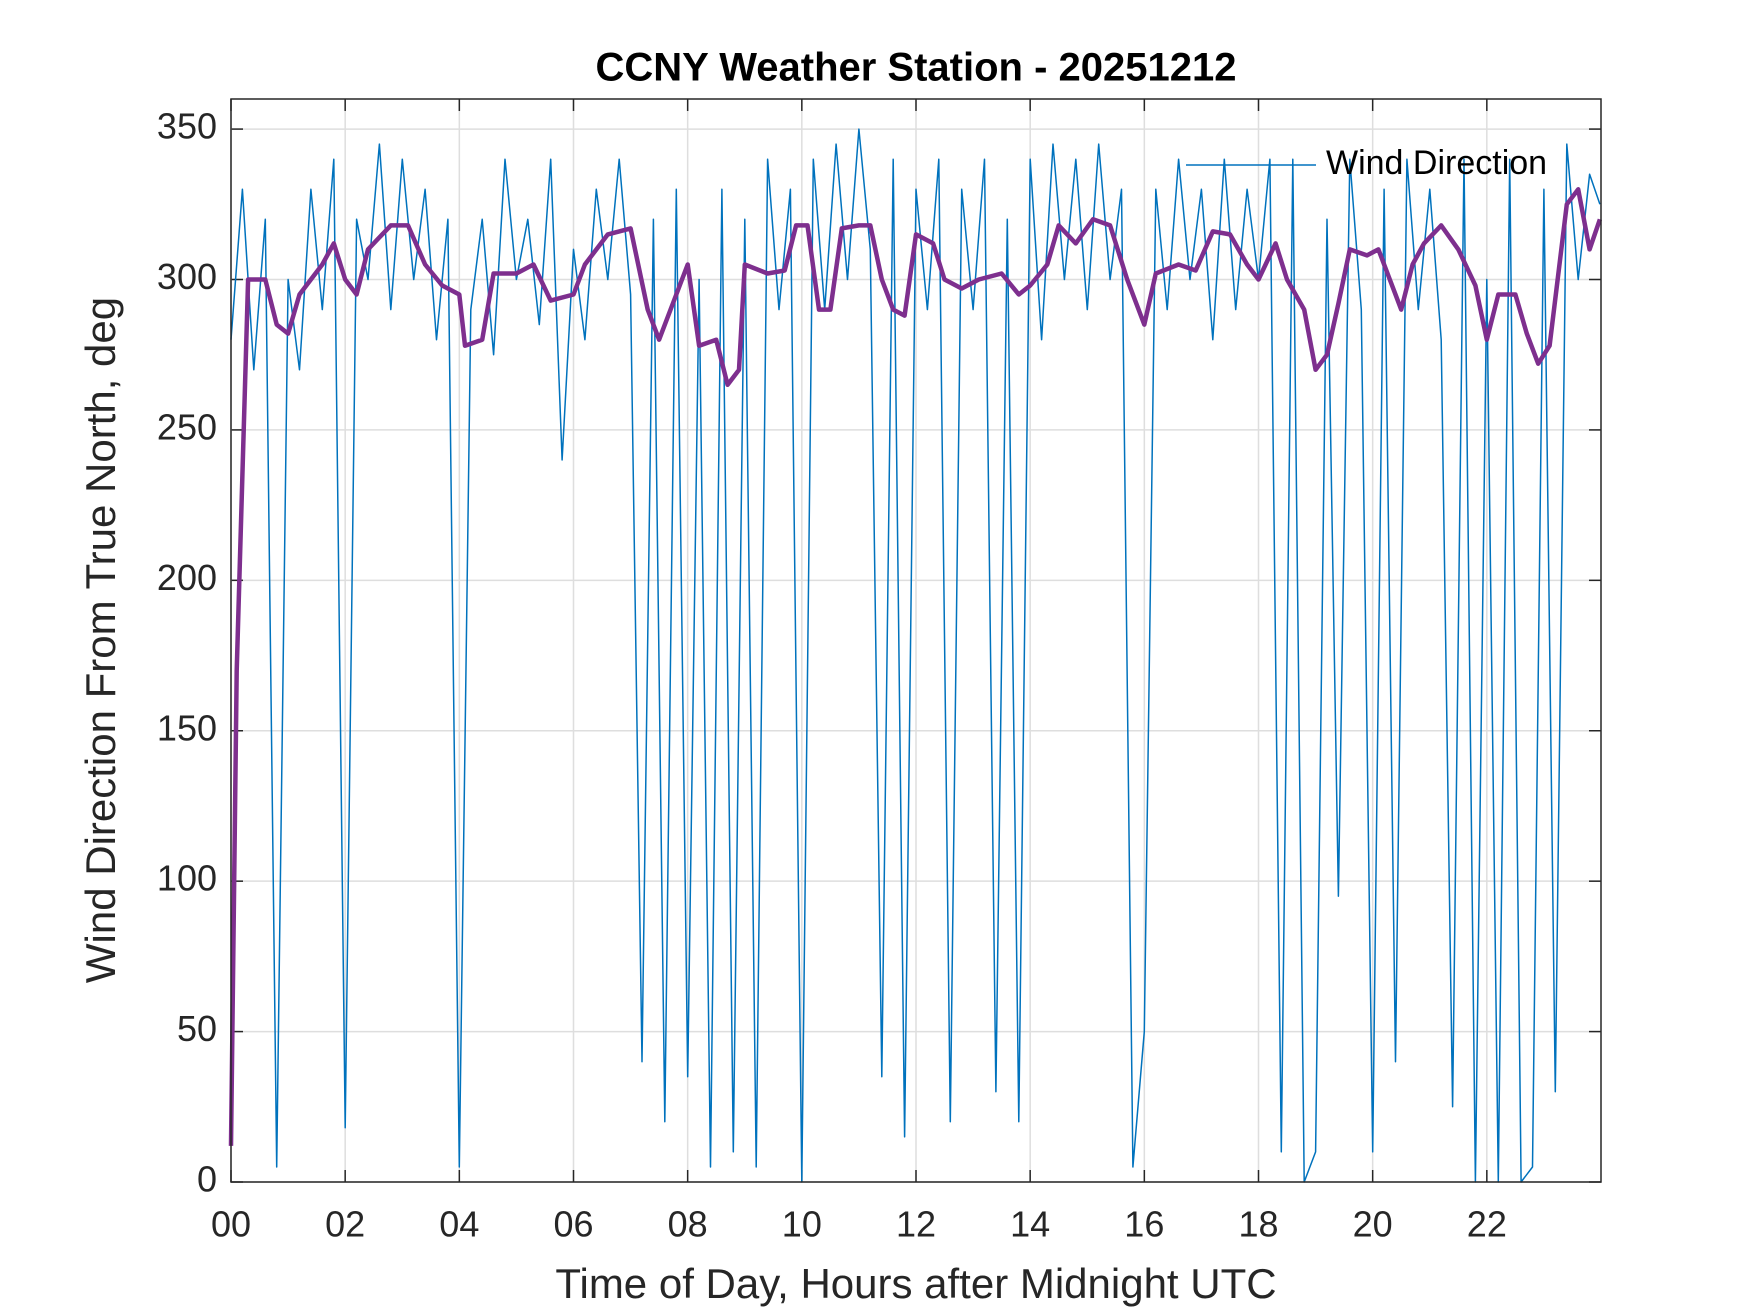  I want to click on x-tick-label: 06, so click(573, 1224).